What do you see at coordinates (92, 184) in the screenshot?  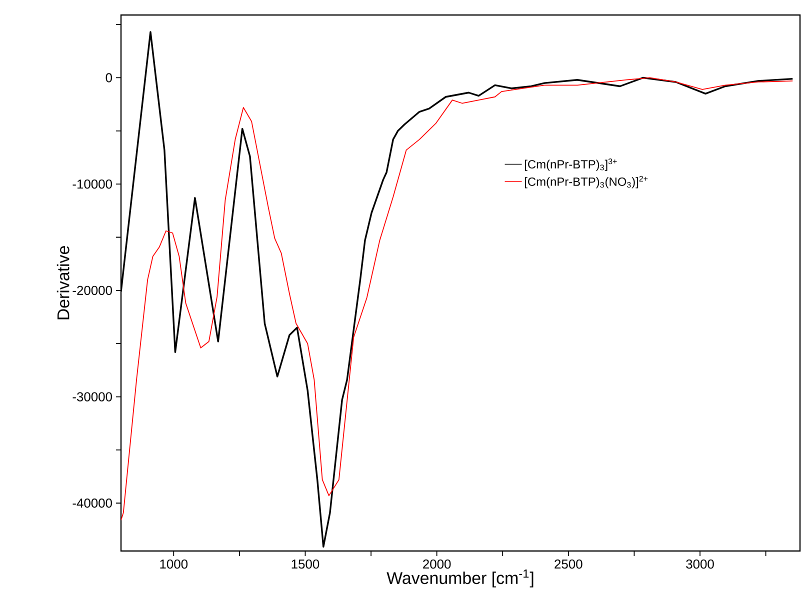 I see `y-tick-label: -10000` at bounding box center [92, 184].